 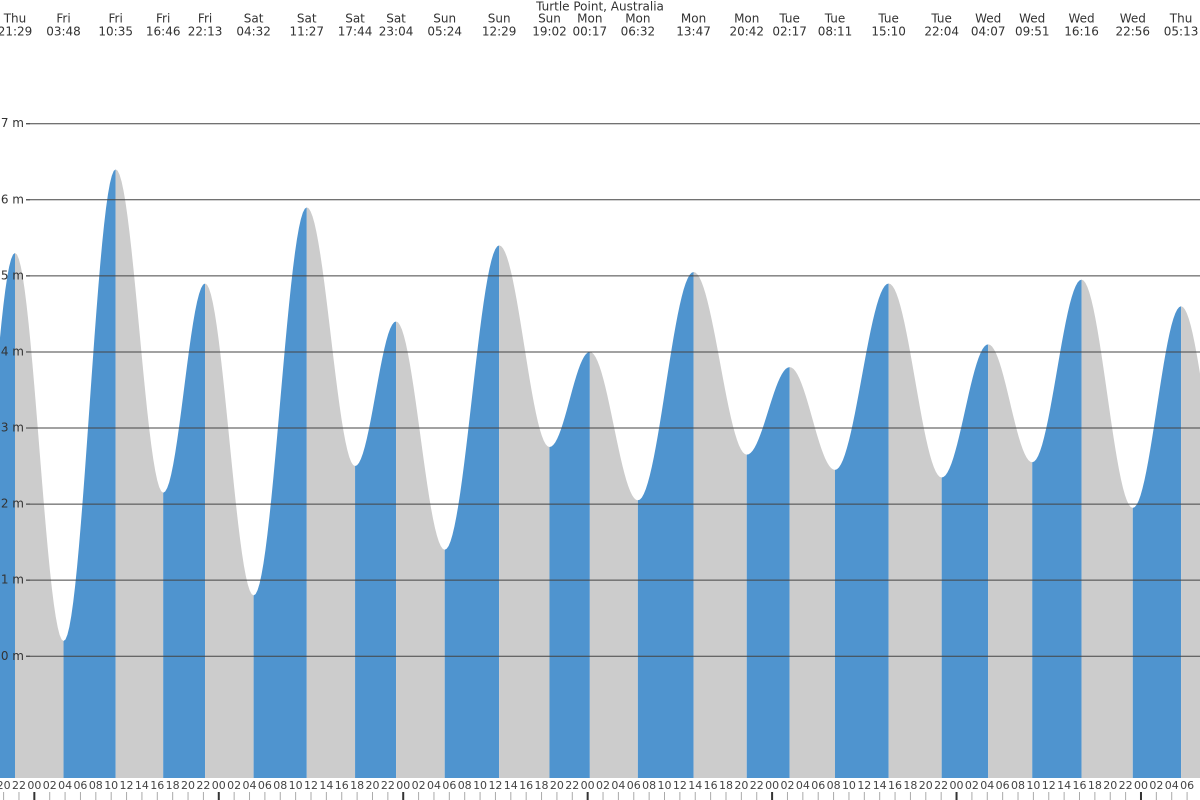 What do you see at coordinates (746, 32) in the screenshot?
I see `extreme-time: 20:42` at bounding box center [746, 32].